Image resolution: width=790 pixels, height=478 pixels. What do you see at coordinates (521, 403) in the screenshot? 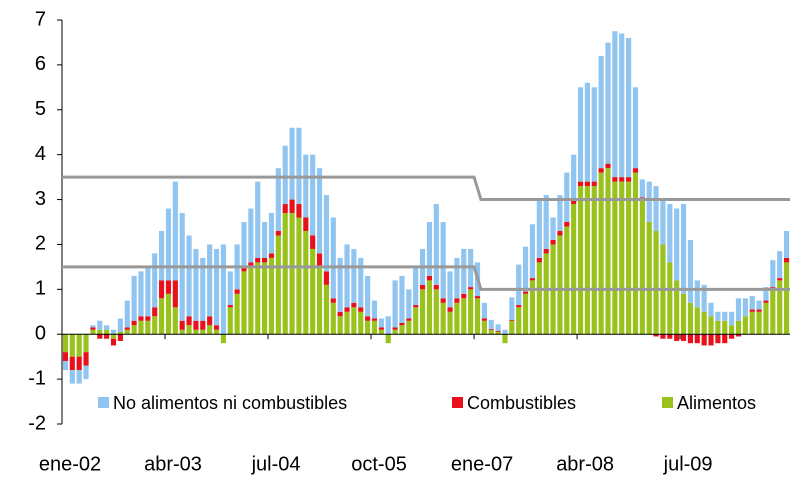
I see `legend-label: Combustibles` at bounding box center [521, 403].